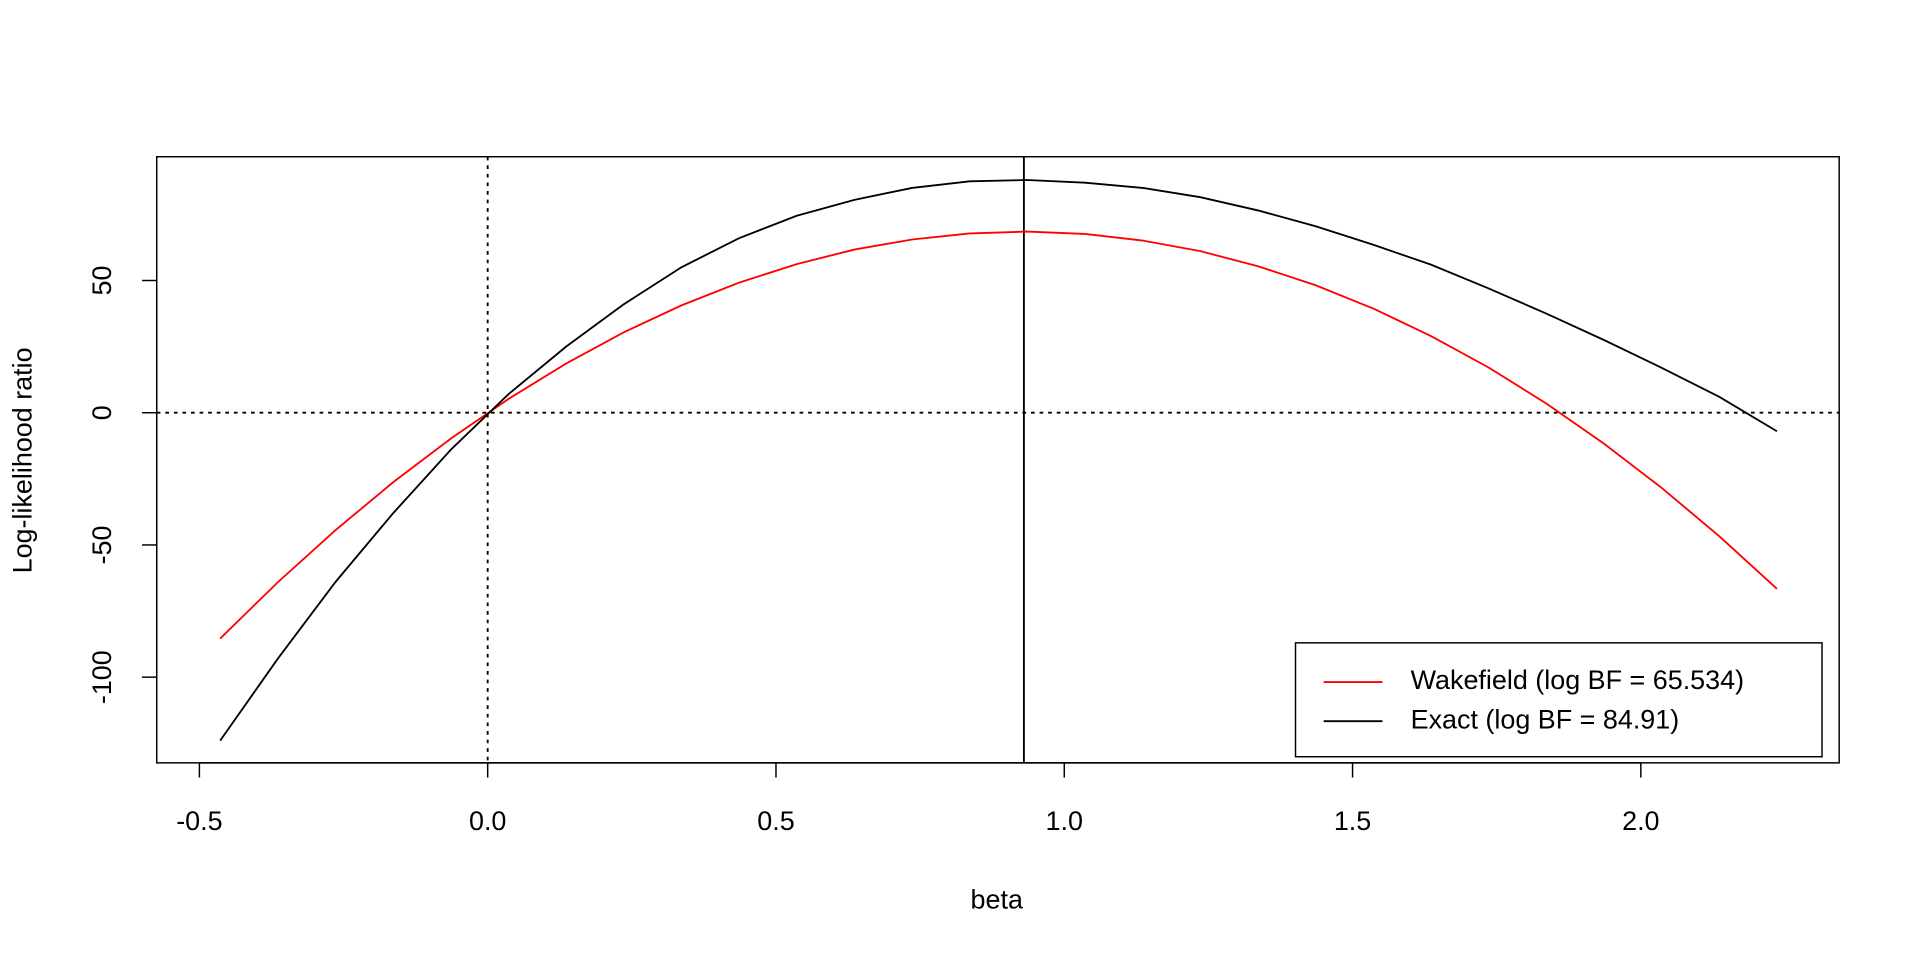  Describe the element at coordinates (1064, 821) in the screenshot. I see `x-tick-label: 1.0` at that location.